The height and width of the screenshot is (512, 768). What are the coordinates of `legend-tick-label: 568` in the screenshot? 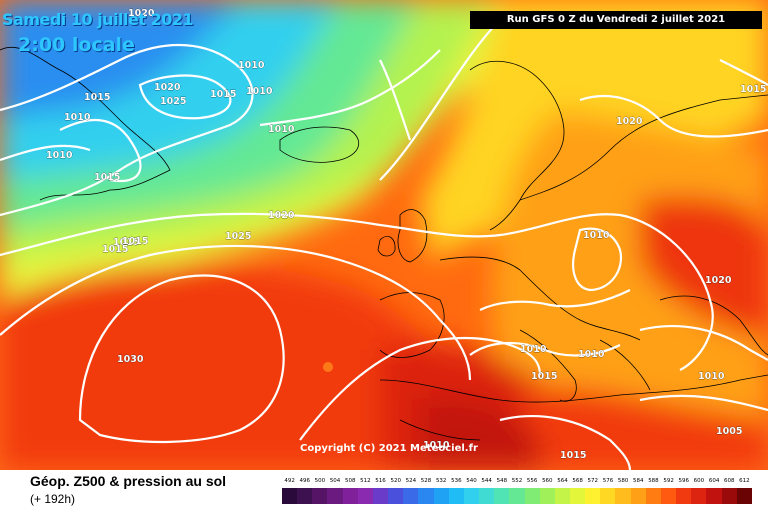 It's located at (577, 481).